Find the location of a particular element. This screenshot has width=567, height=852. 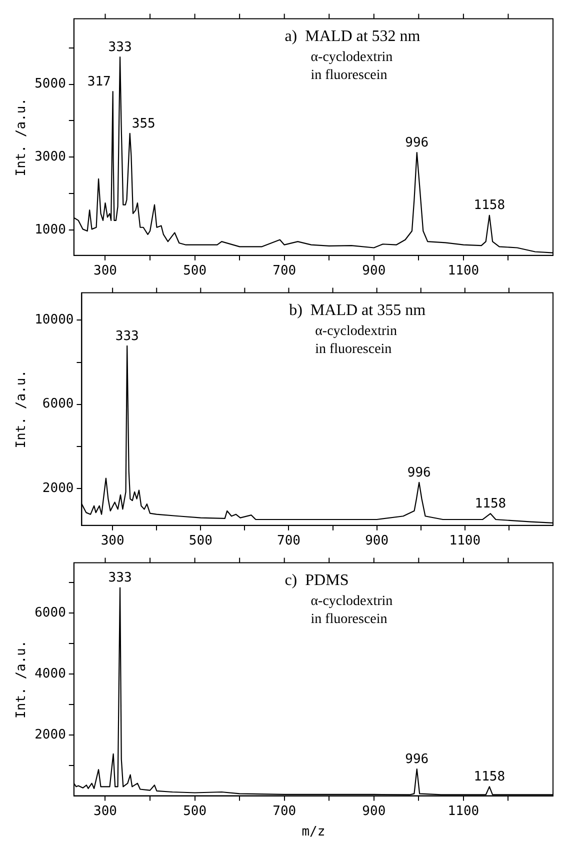

annotation: 355 is located at coordinates (144, 124).